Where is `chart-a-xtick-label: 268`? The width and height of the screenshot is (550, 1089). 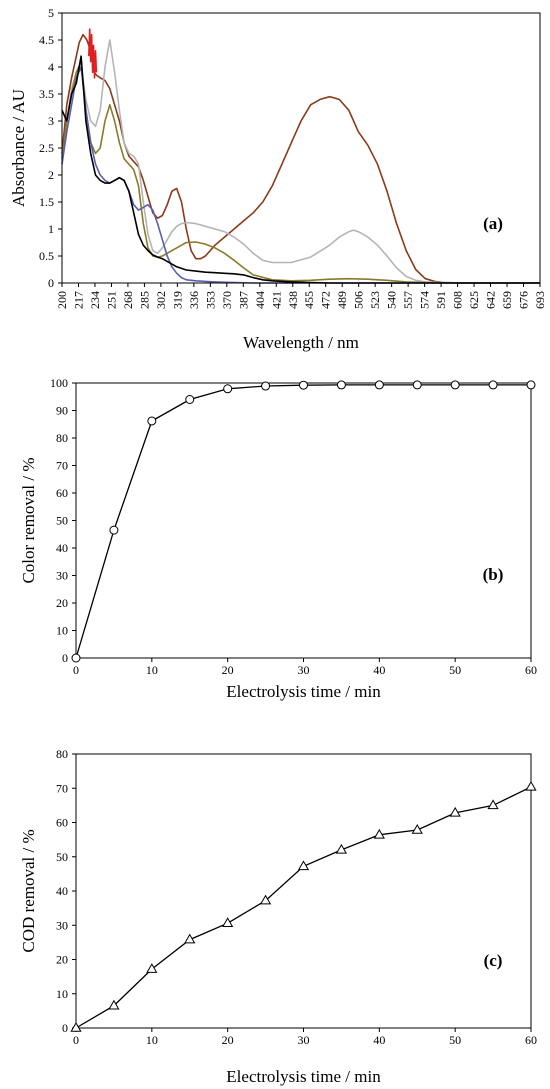
chart-a-xtick-label: 268 is located at coordinates (128, 300).